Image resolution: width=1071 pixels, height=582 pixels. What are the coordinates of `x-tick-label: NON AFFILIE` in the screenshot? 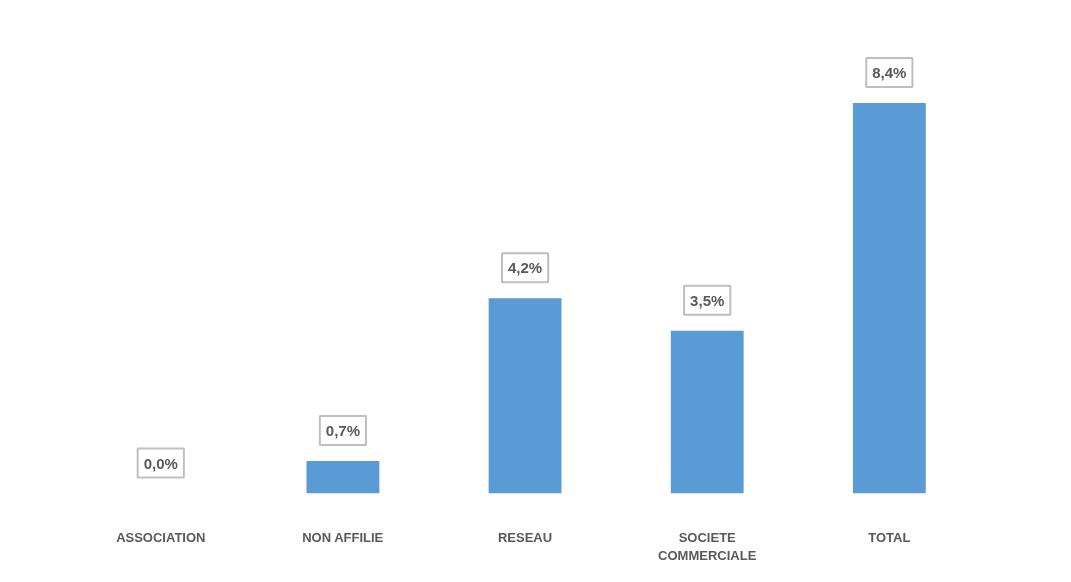 It's located at (343, 537).